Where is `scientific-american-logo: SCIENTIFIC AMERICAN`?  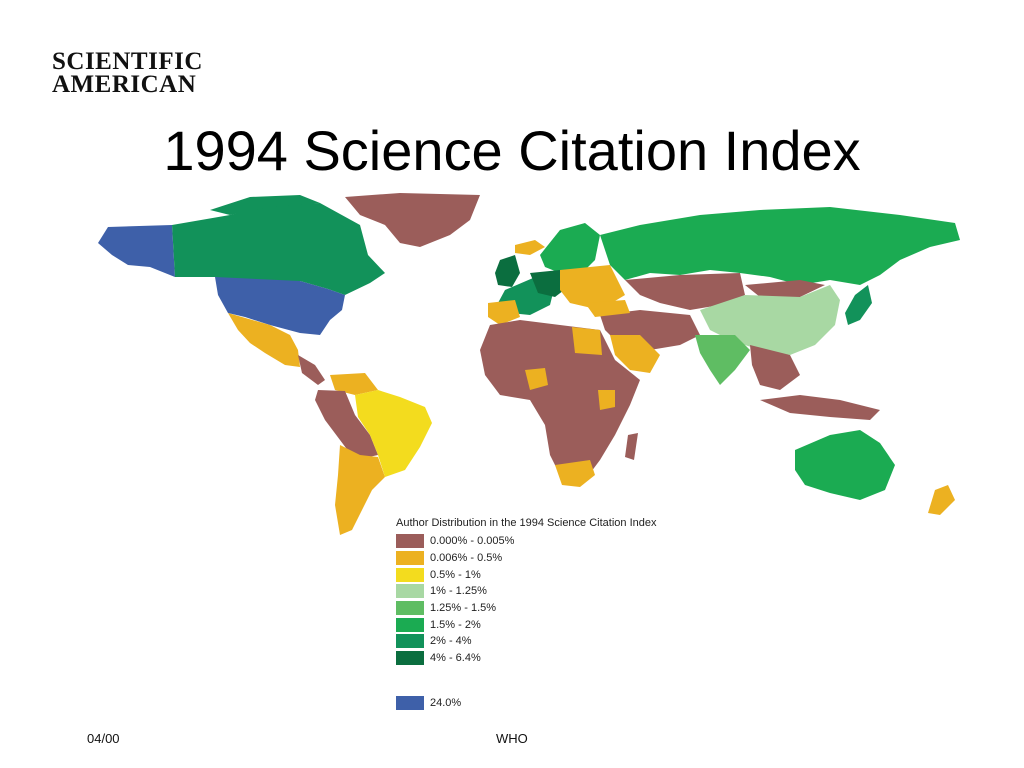 scientific-american-logo: SCIENTIFIC AMERICAN is located at coordinates (127, 73).